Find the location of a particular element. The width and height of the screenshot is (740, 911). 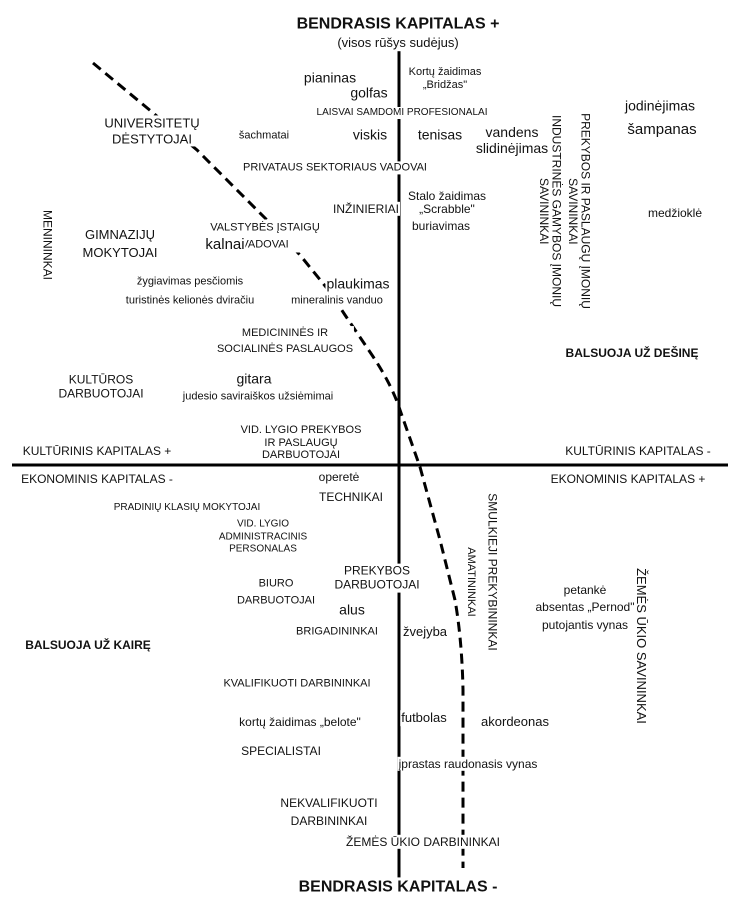

taste-cycling-tours: turistinės kelionės dviračiu is located at coordinates (190, 301).